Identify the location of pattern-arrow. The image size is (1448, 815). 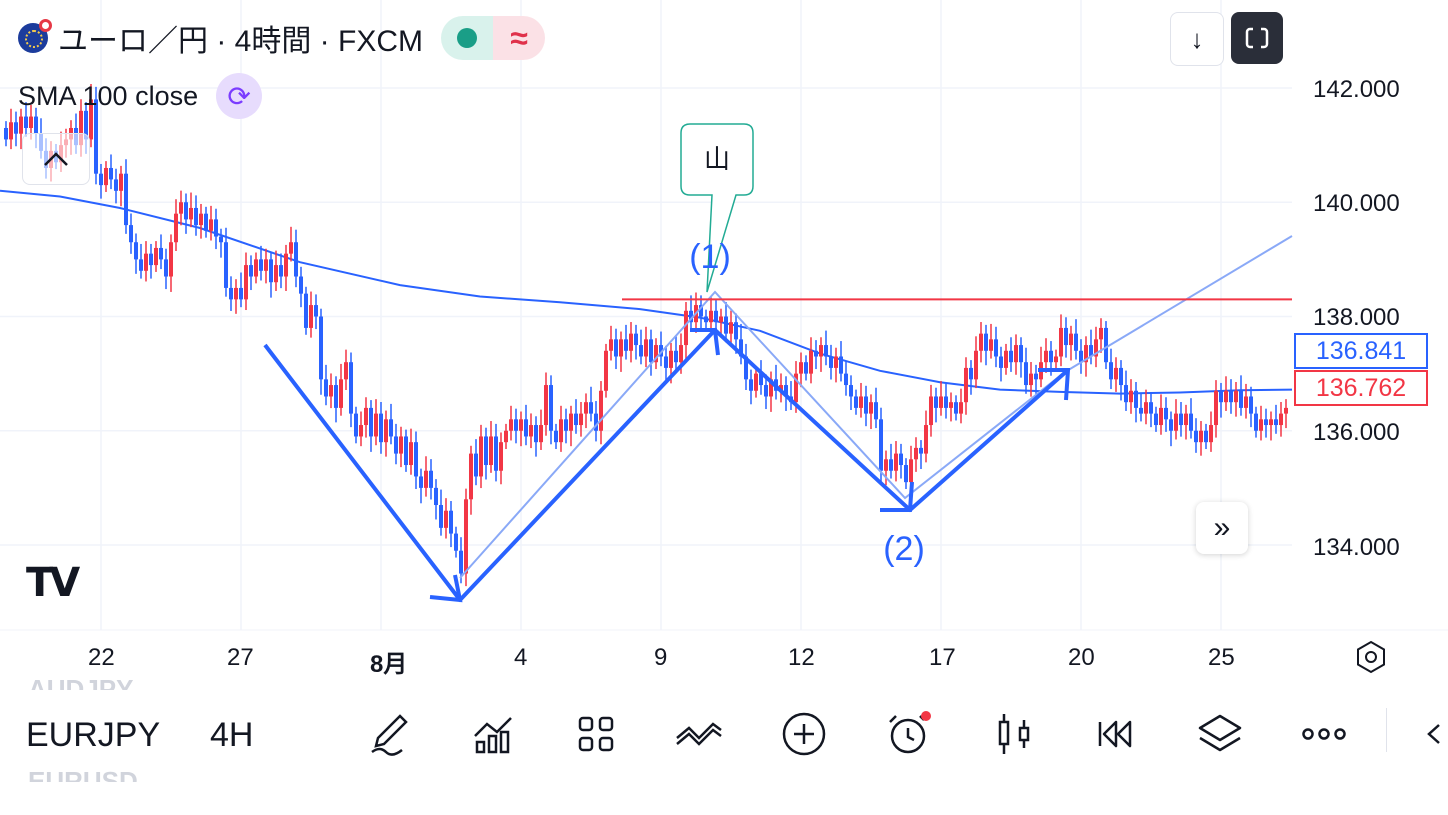
(705, 342).